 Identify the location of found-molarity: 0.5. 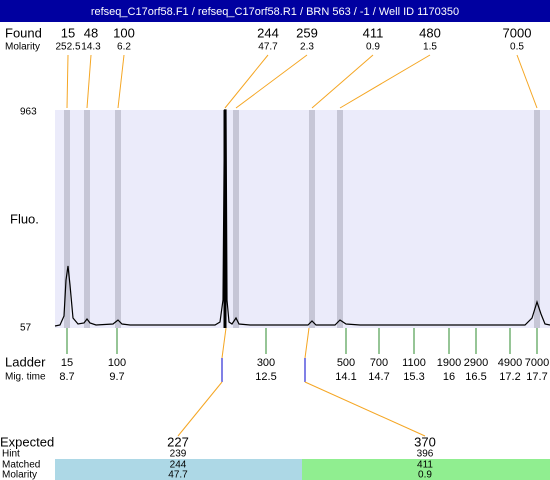
(517, 47).